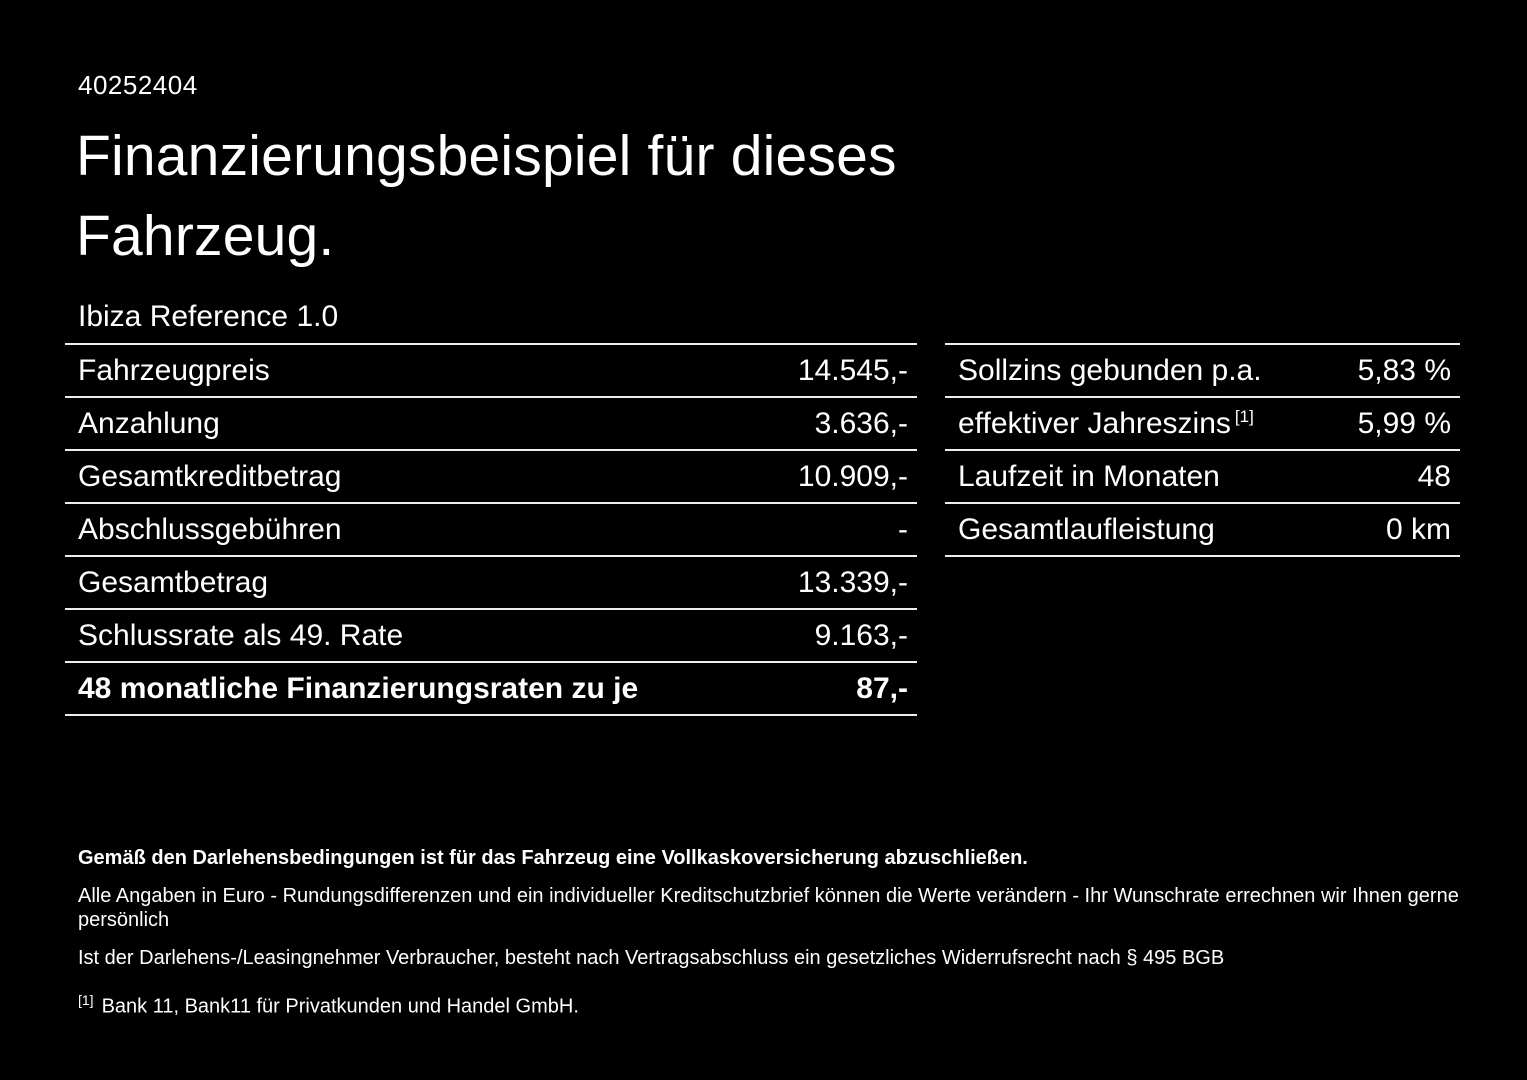 The image size is (1527, 1080). What do you see at coordinates (205, 236) in the screenshot?
I see `page-title-line2: Fahrzeug.` at bounding box center [205, 236].